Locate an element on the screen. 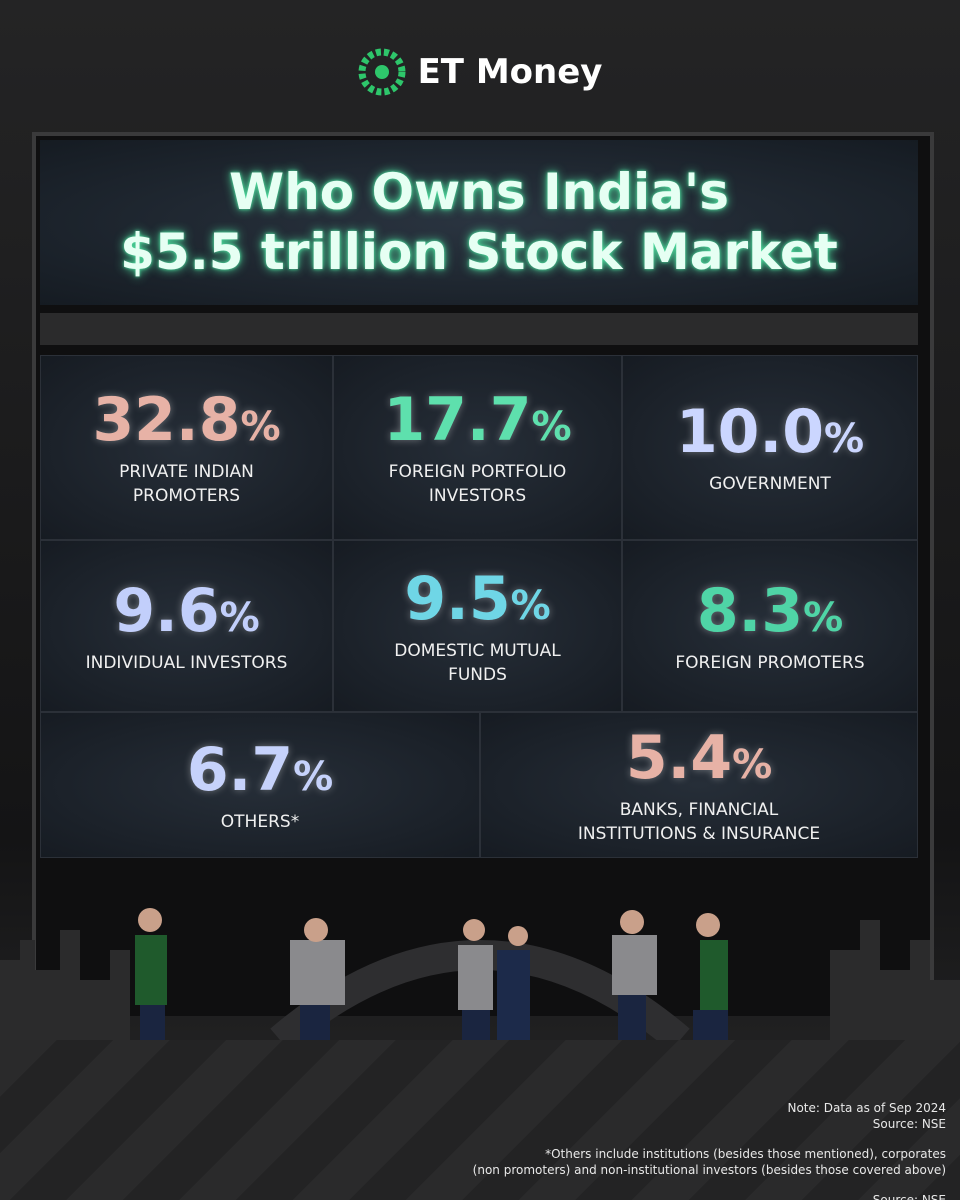 The height and width of the screenshot is (1200, 960). tile: 8.3% FOREIGN PROMOTERS is located at coordinates (770, 626).